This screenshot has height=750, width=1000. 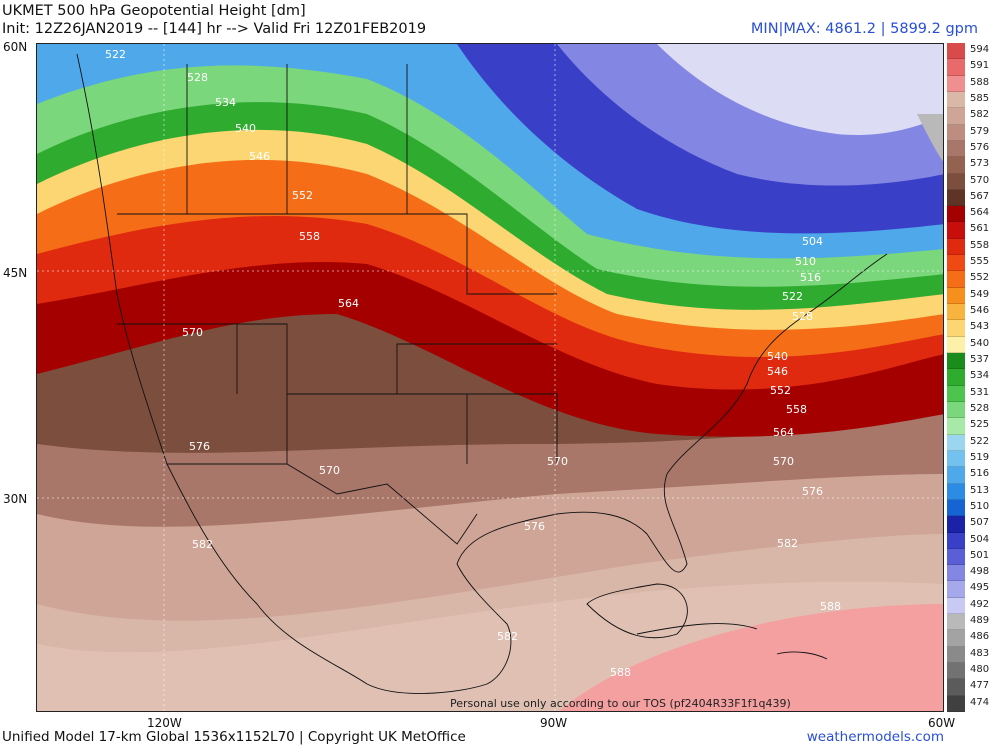 What do you see at coordinates (980, 392) in the screenshot?
I see `legend-label: 531` at bounding box center [980, 392].